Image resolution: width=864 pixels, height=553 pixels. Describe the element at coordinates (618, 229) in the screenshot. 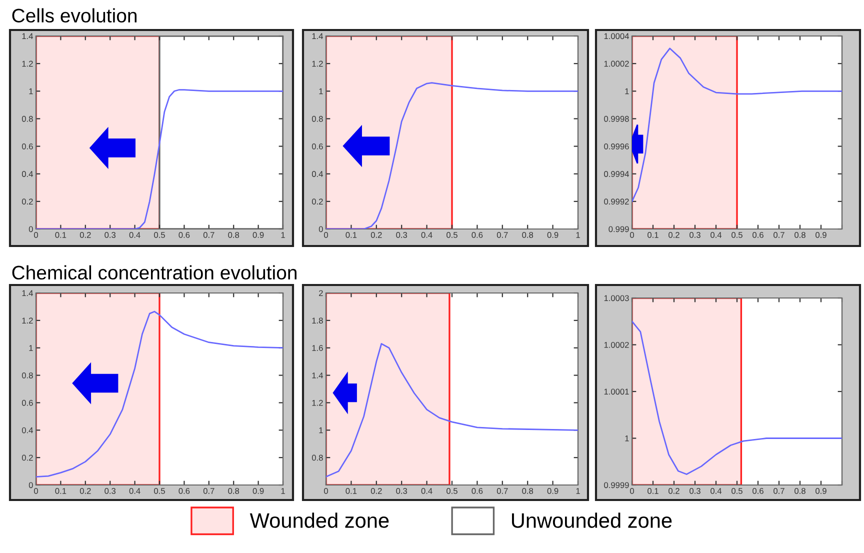

I see `y-tick-label: 0.999` at that location.